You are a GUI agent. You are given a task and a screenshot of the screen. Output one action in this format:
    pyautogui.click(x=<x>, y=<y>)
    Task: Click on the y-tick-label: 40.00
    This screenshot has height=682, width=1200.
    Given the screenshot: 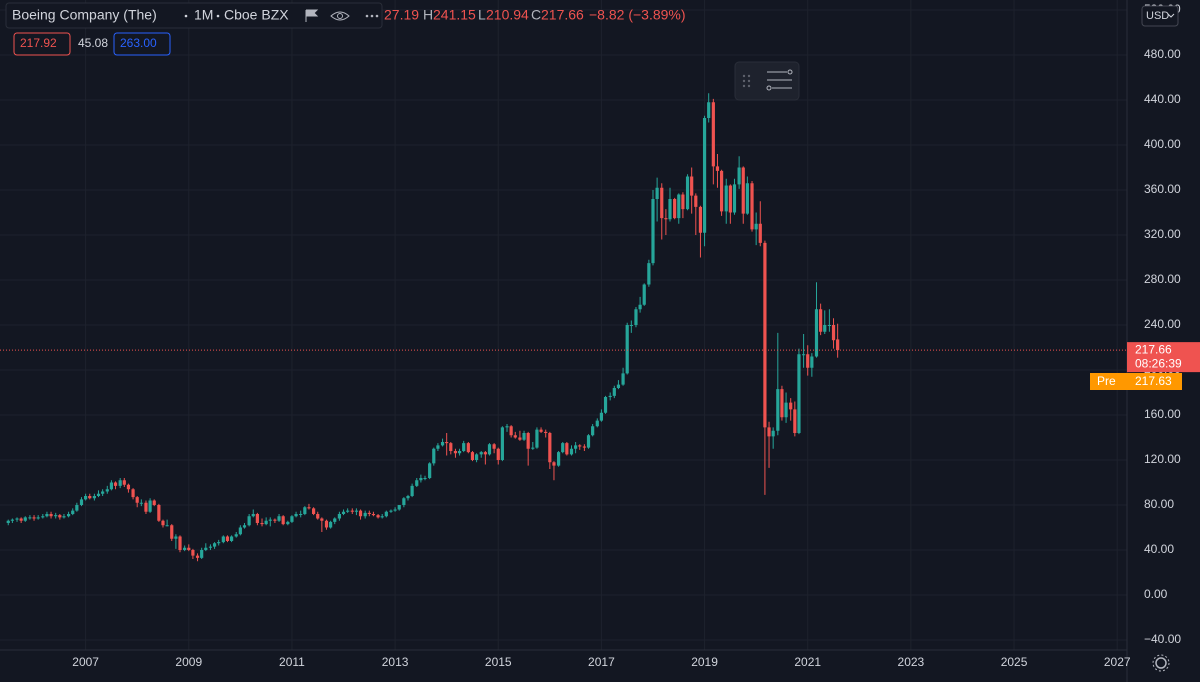 What is the action you would take?
    pyautogui.click(x=1159, y=549)
    